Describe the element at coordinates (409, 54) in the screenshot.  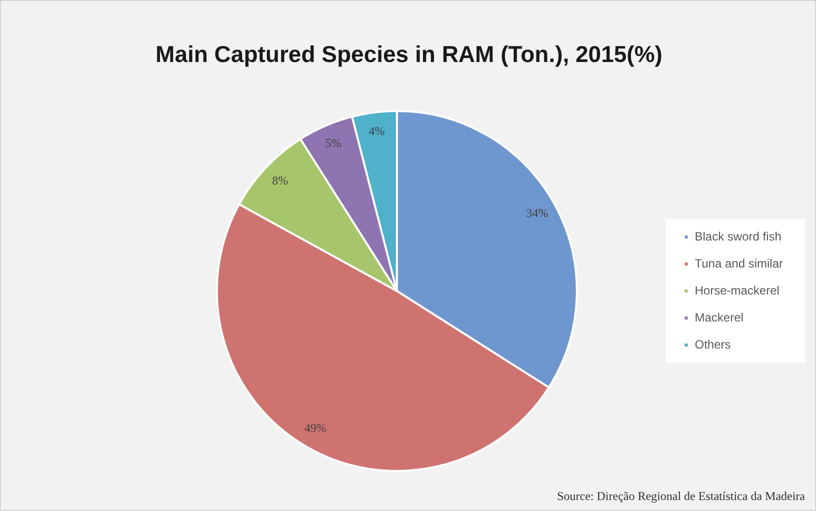
I see `chart-title: Main Captured Species in RAM (Ton.), 2015(%)` at that location.